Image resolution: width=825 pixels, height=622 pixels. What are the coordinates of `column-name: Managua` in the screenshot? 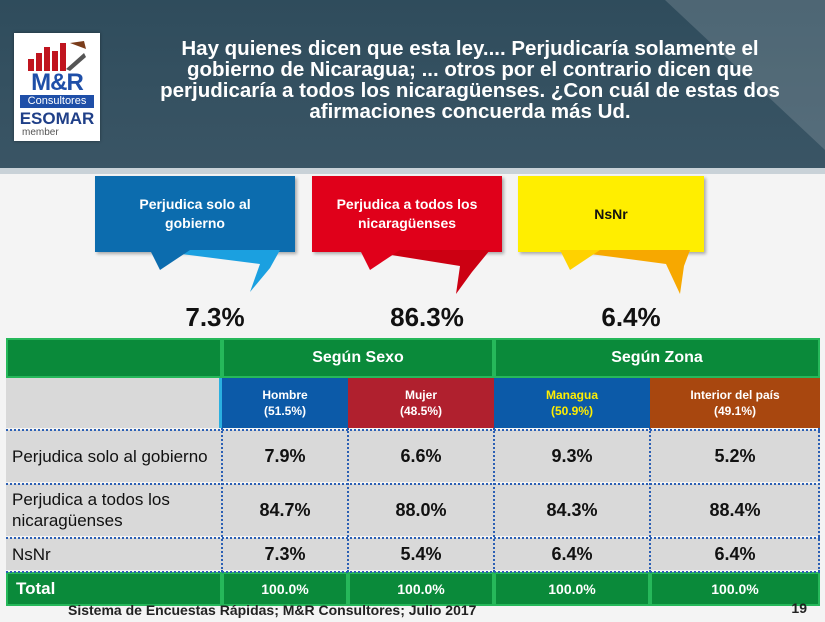 It's located at (571, 395).